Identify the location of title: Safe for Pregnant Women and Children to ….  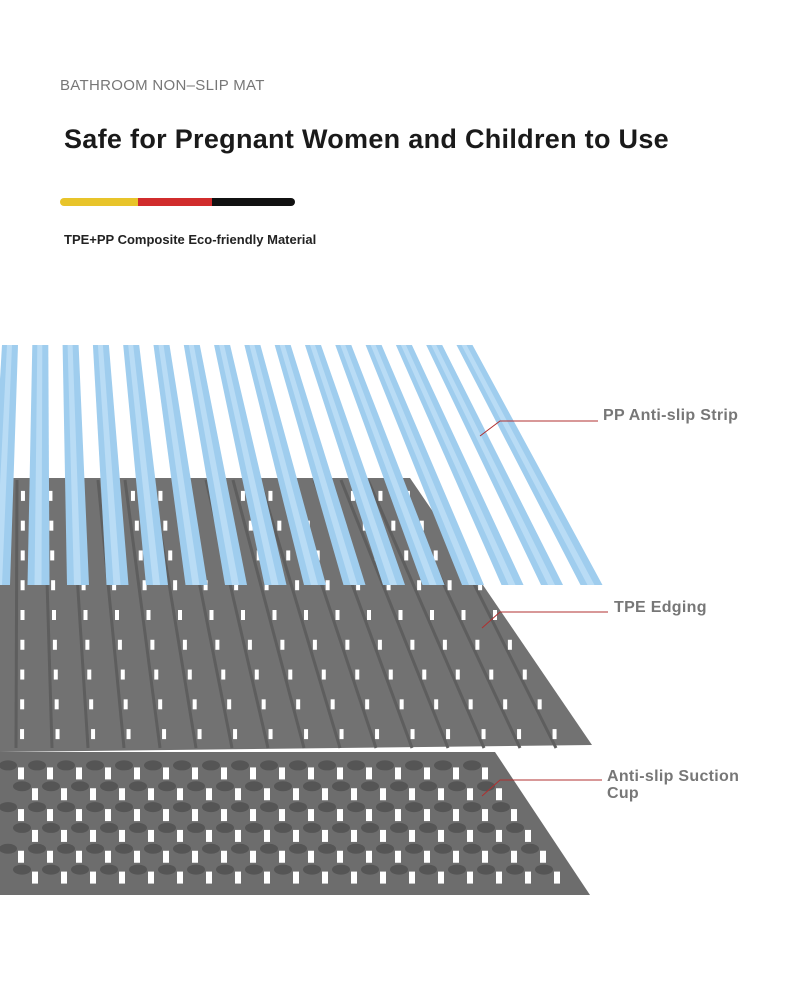
(366, 139).